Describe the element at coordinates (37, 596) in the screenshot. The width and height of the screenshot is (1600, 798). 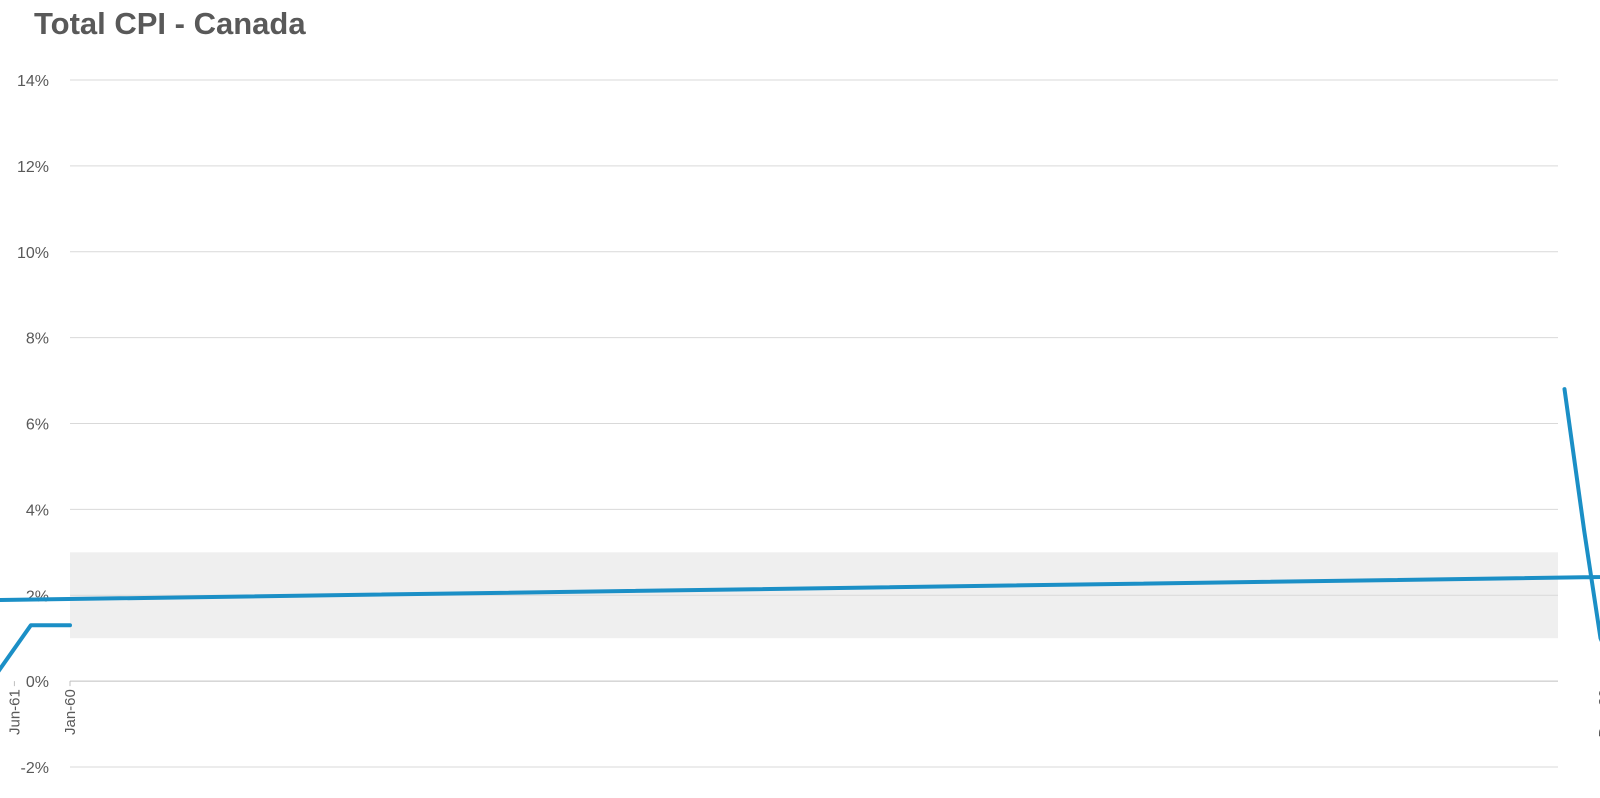
I see `y-tick-label: 2%` at that location.